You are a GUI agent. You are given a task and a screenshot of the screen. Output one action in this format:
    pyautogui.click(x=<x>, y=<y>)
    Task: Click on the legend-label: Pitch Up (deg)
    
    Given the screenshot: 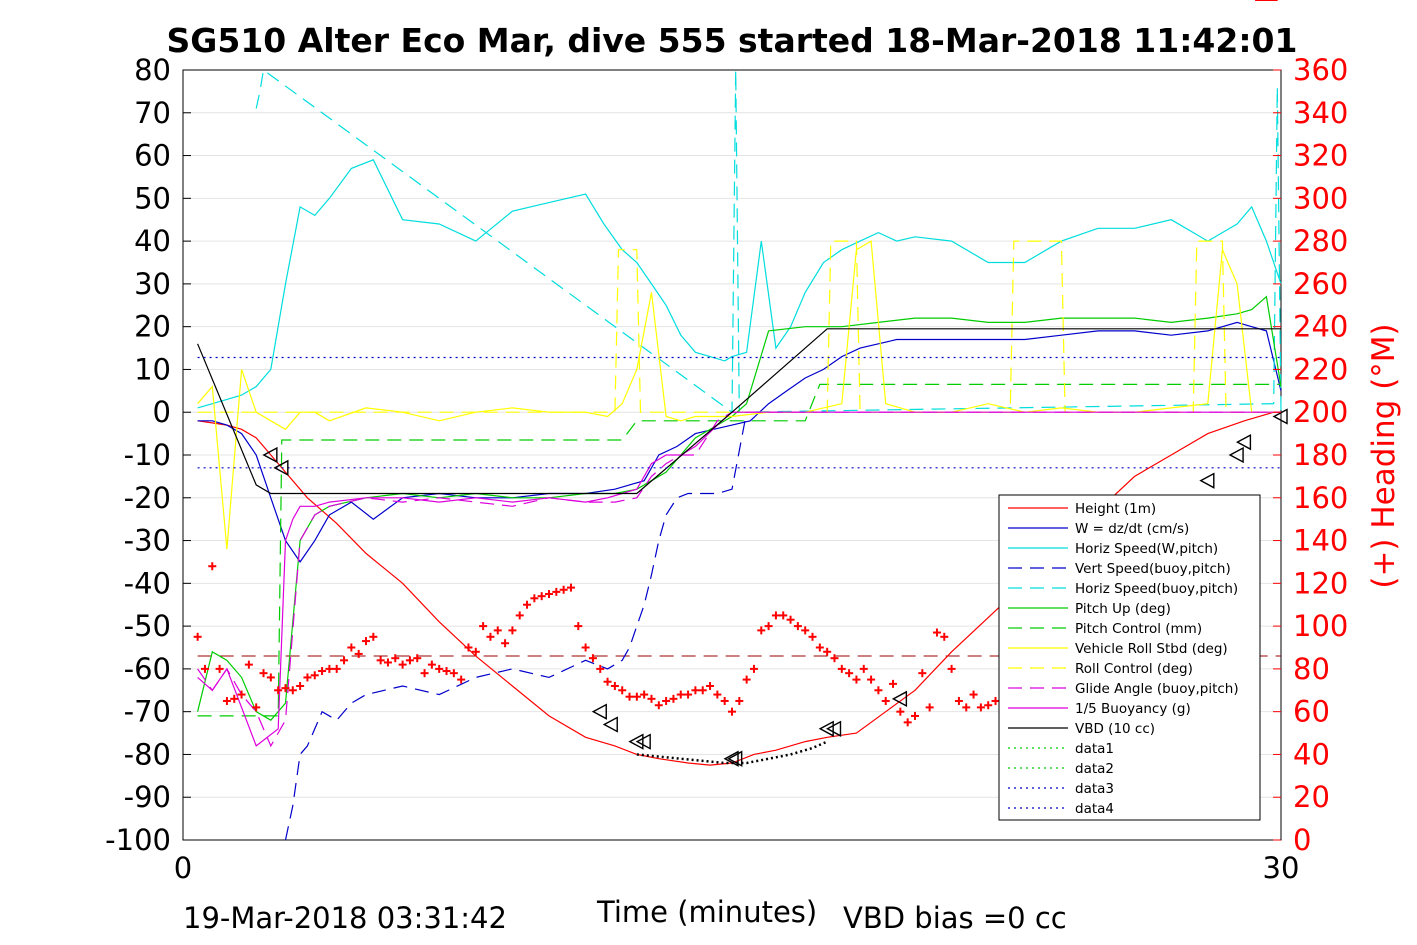 What is the action you would take?
    pyautogui.click(x=1123, y=609)
    